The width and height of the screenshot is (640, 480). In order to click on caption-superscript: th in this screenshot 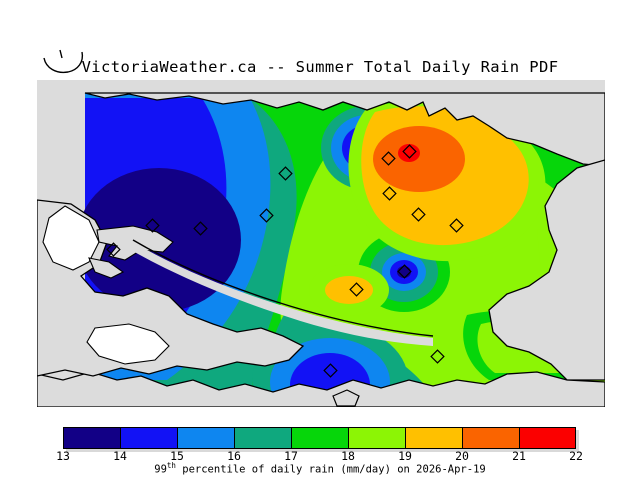, I will do `click(171, 465)`.